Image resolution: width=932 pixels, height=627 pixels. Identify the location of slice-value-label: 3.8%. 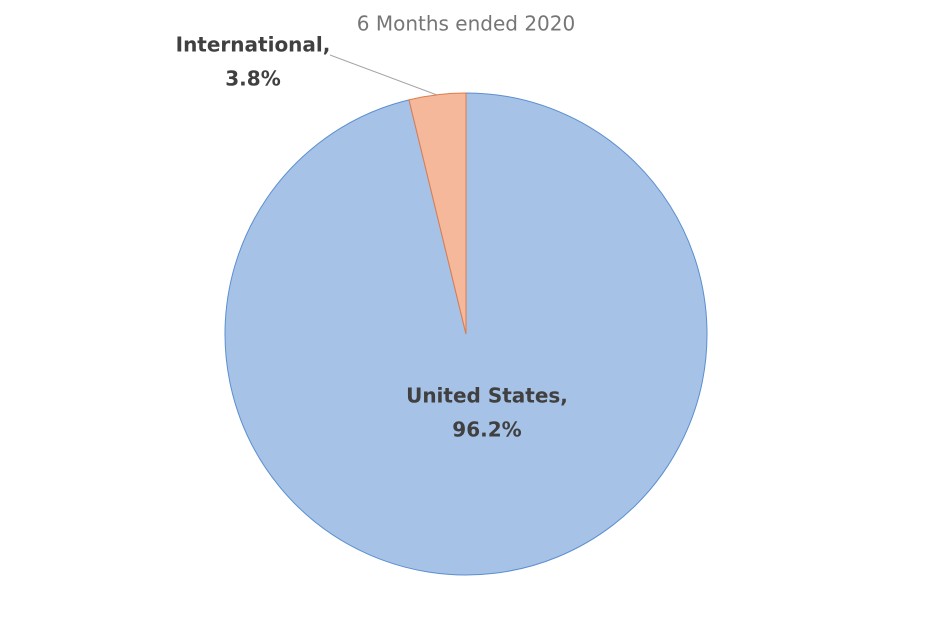
(252, 79).